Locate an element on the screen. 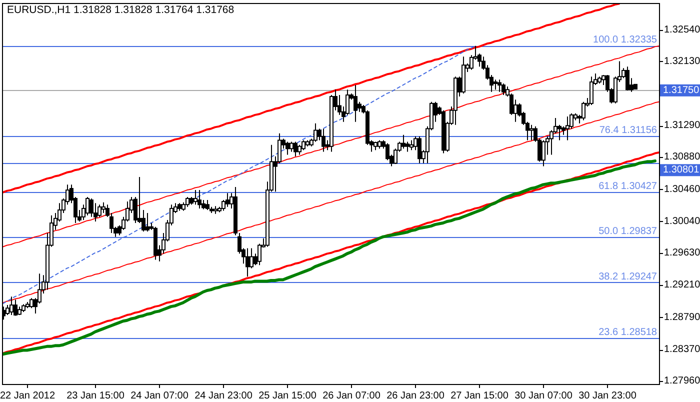  ref-line-label: 1.30801 is located at coordinates (681, 170).